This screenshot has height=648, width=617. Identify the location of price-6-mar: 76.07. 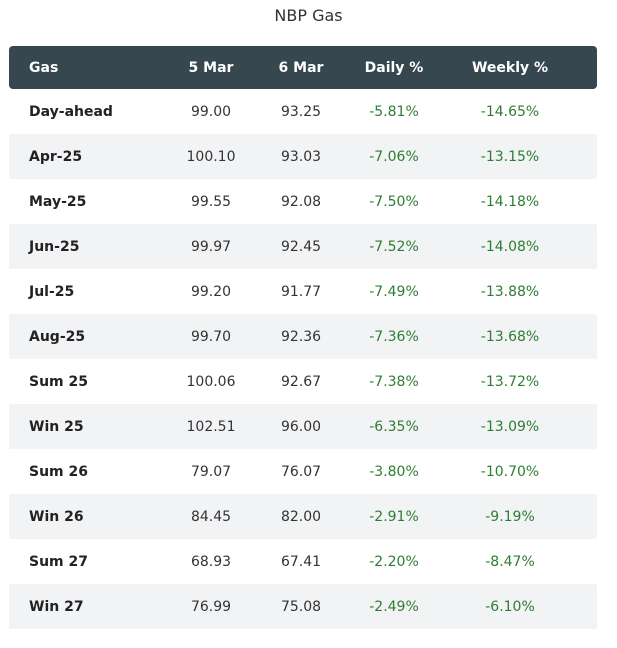
(301, 471).